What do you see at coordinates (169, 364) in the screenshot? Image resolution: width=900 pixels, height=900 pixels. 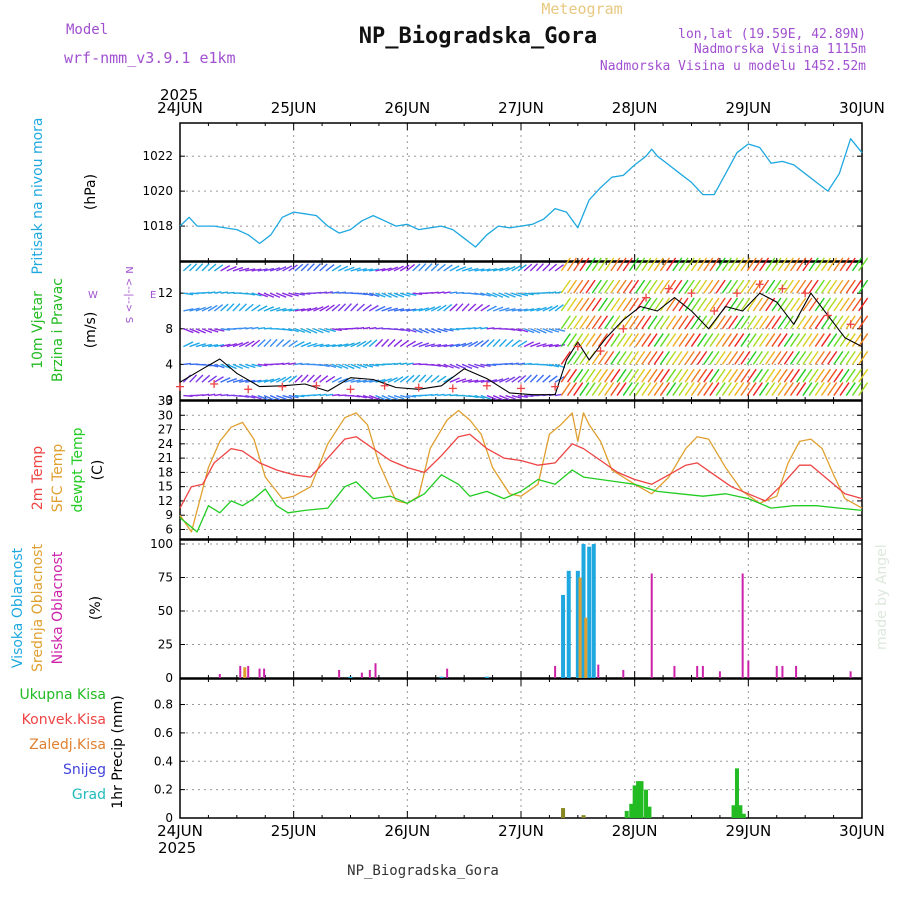 I see `ytick-label: 4` at bounding box center [169, 364].